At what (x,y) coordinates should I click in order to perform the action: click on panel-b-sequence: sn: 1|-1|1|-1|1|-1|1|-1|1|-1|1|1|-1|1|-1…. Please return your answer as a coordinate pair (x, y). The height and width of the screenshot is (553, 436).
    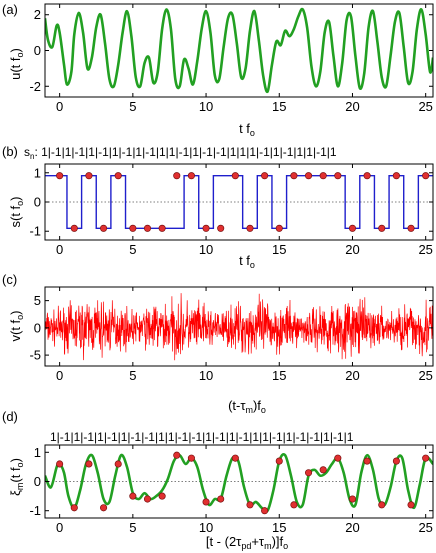
    Looking at the image, I should click on (180, 153).